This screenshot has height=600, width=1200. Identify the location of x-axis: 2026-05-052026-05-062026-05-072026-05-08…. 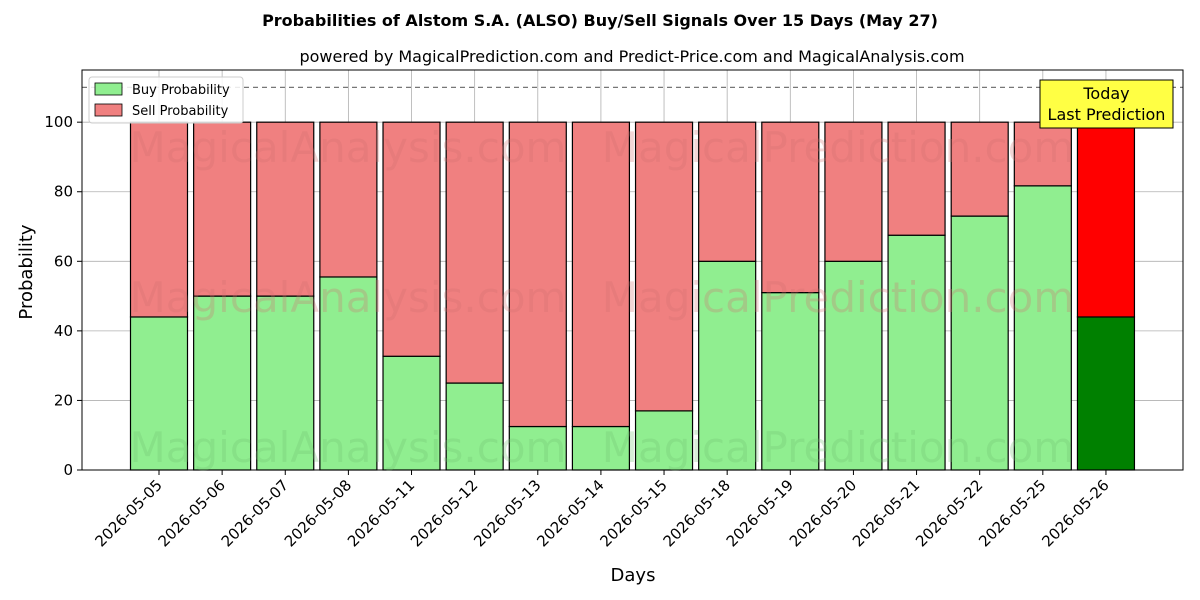
(602, 510).